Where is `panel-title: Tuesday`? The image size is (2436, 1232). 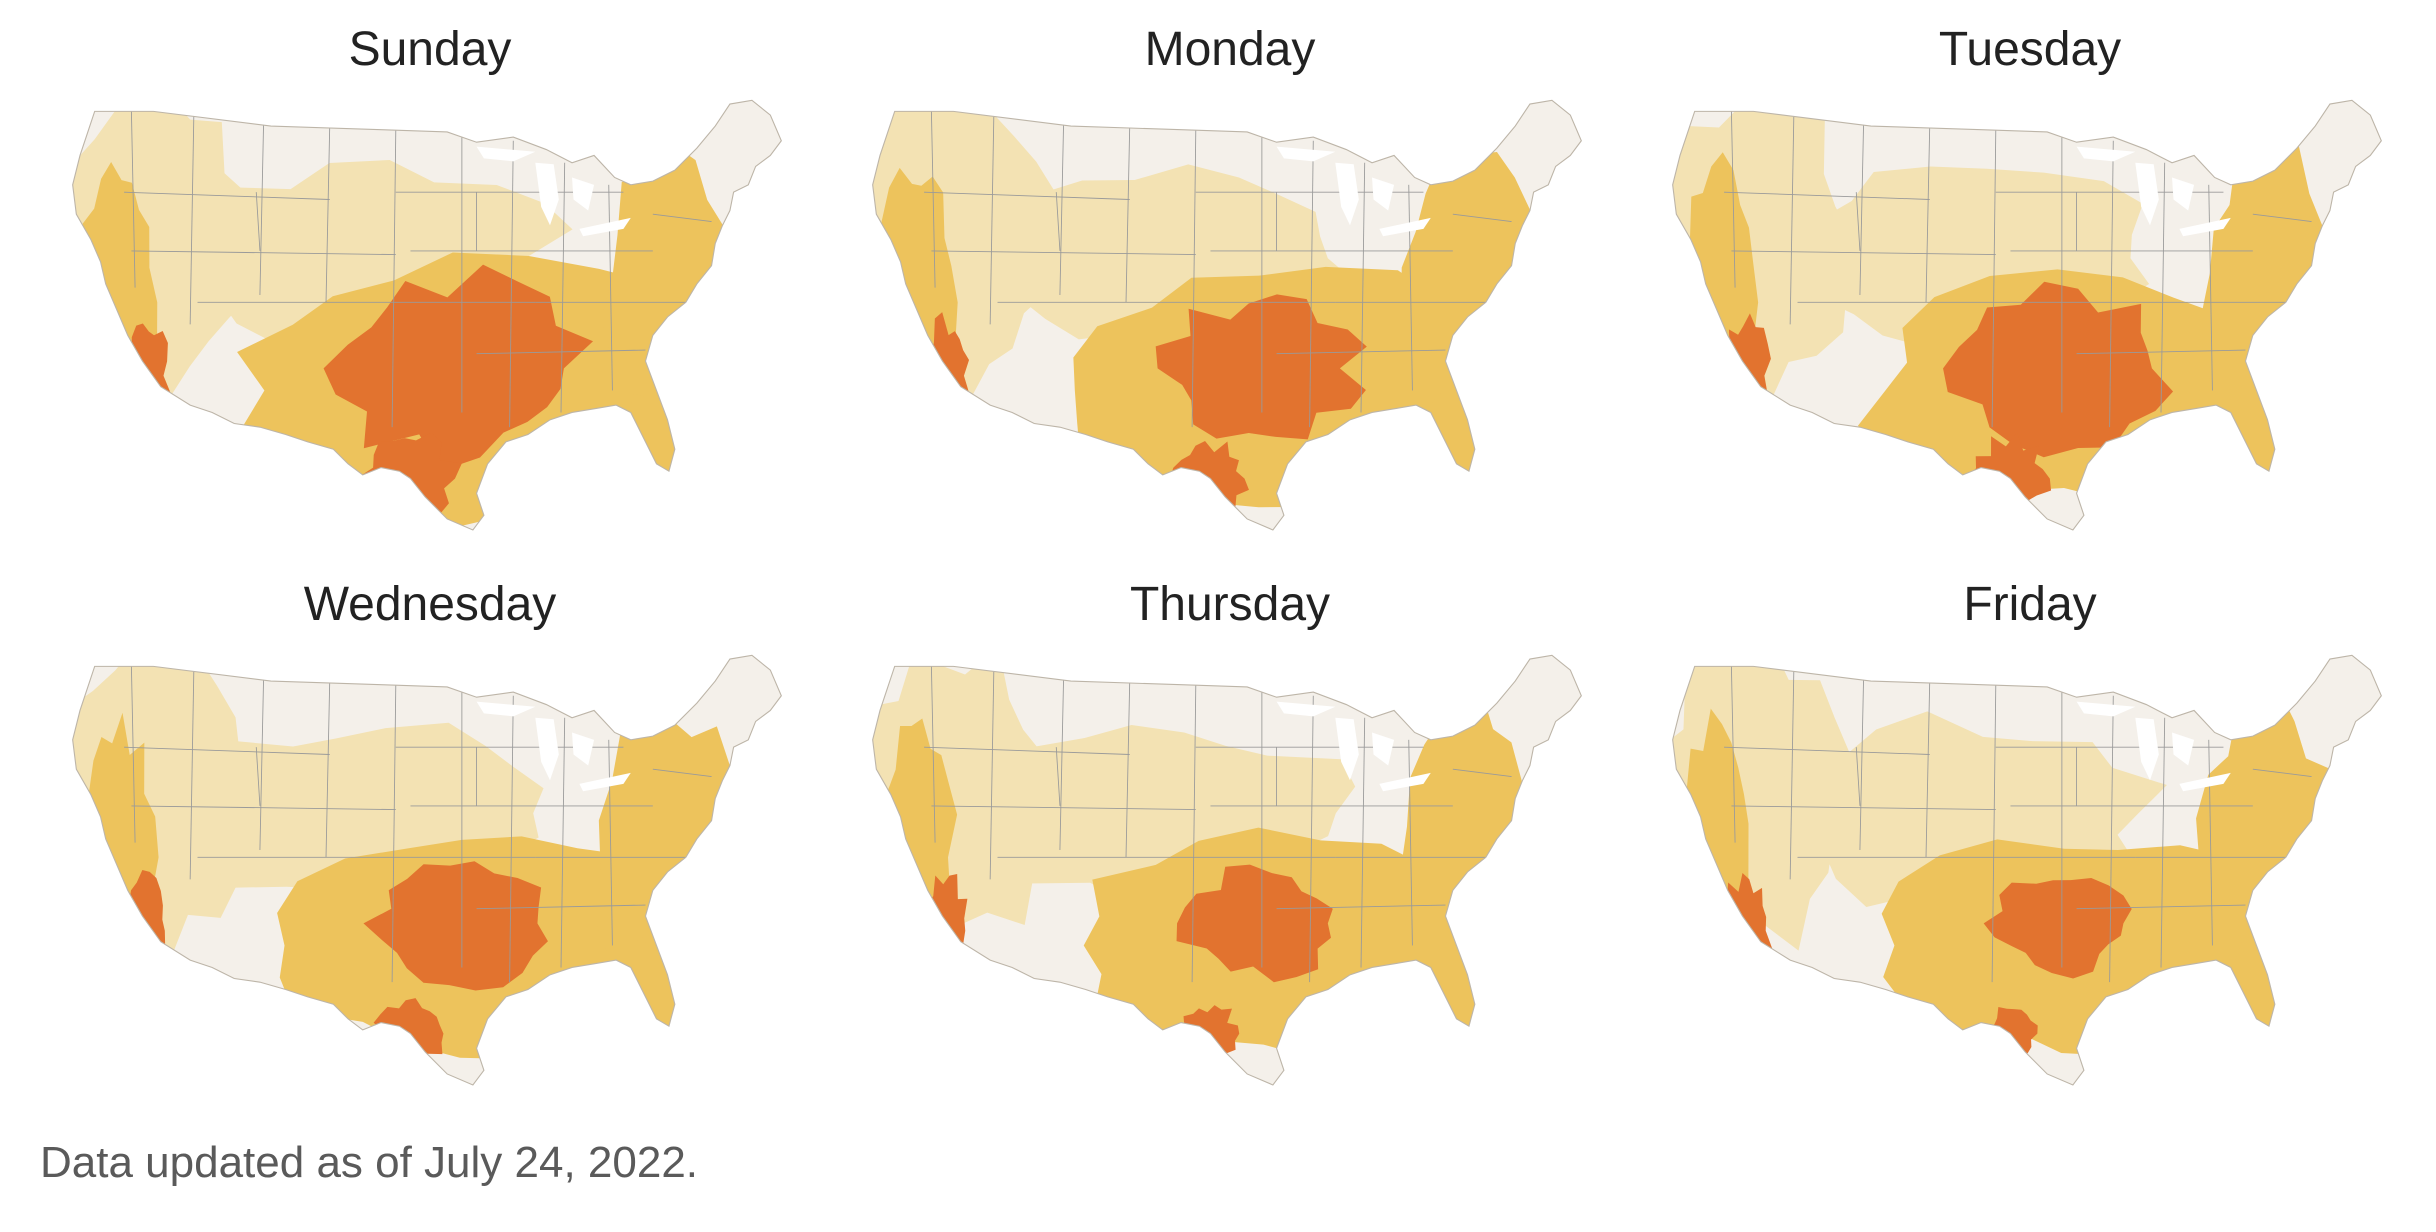 panel-title: Tuesday is located at coordinates (2030, 49).